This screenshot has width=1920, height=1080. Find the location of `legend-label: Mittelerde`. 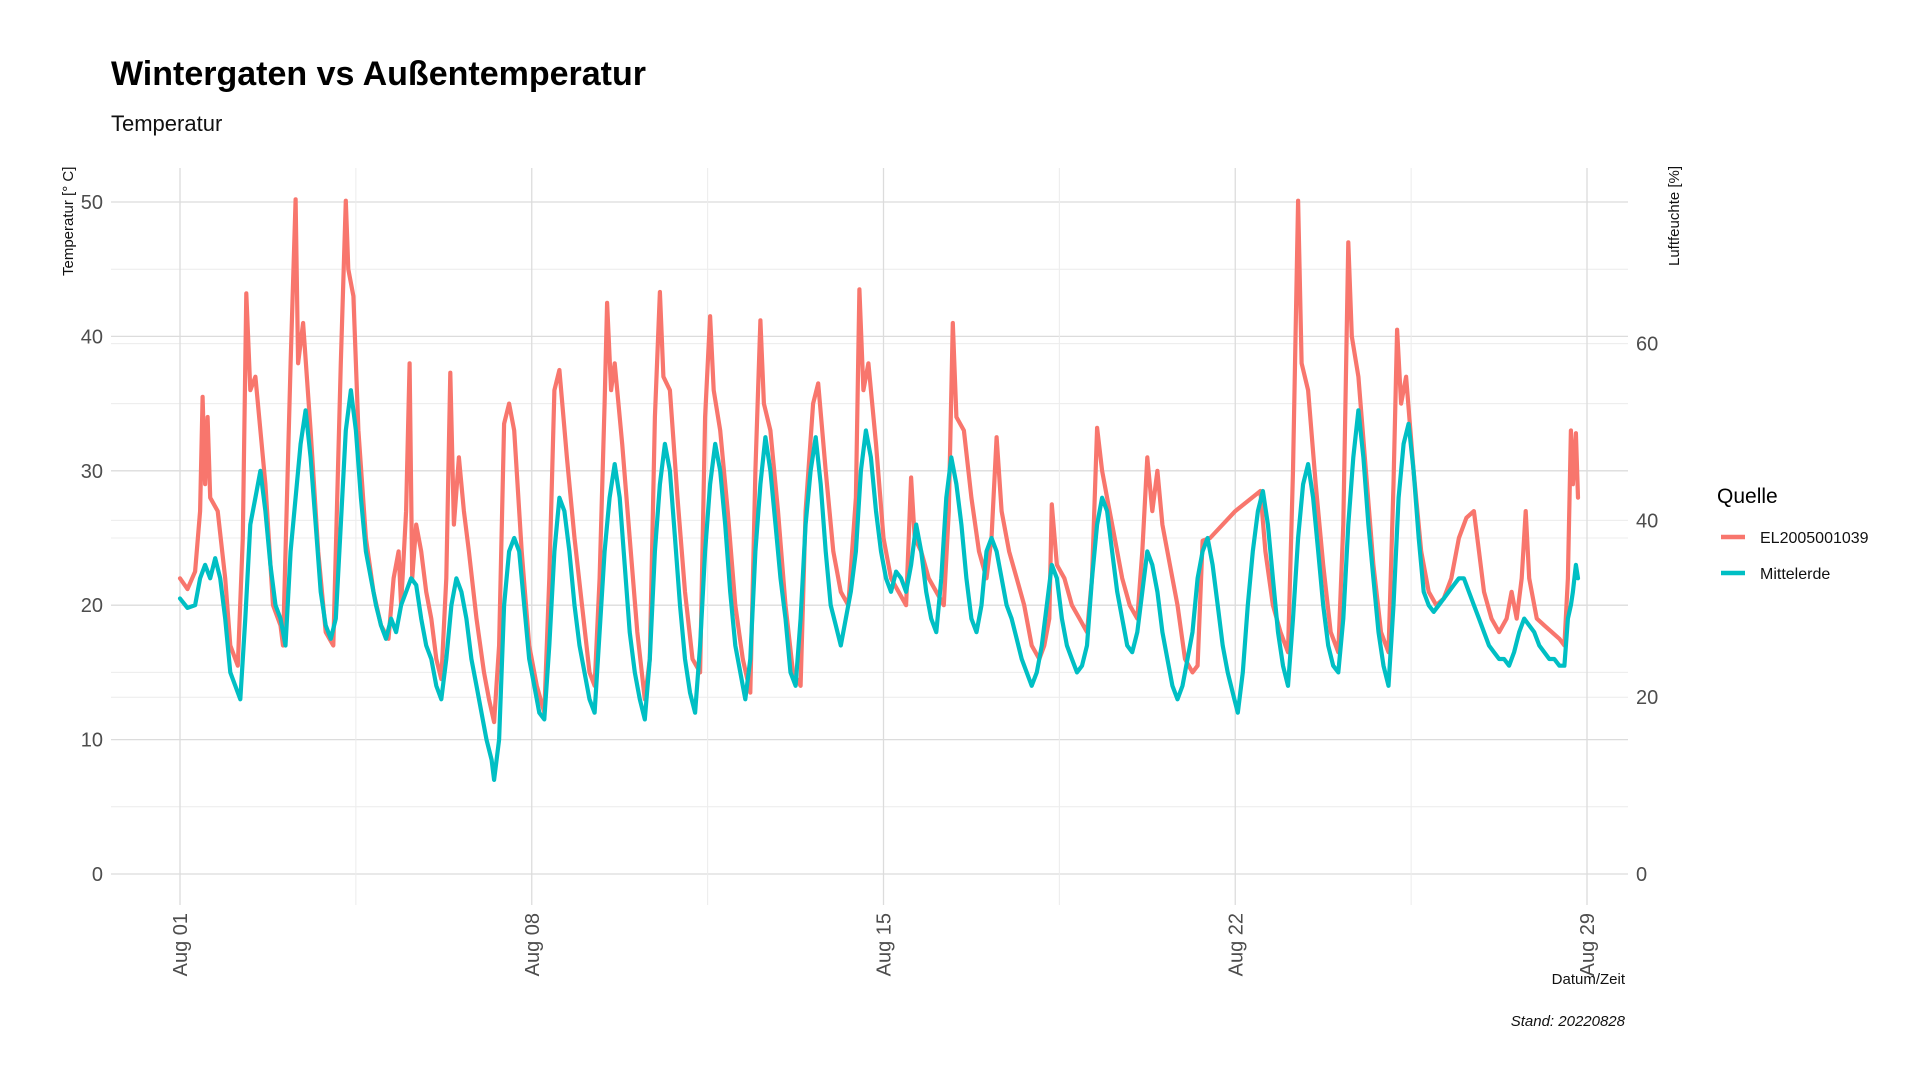

legend-label: Mittelerde is located at coordinates (1795, 574).